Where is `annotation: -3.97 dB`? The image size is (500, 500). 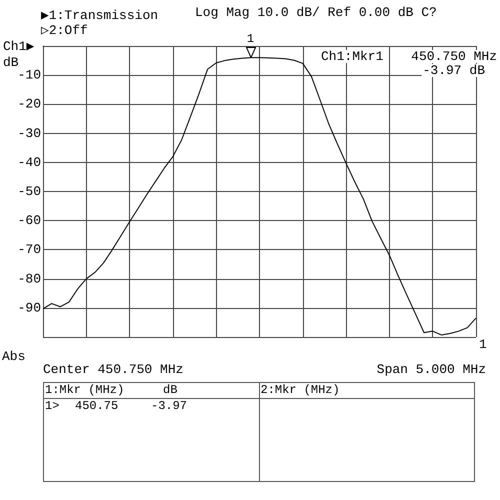
annotation: -3.97 dB is located at coordinates (454, 70).